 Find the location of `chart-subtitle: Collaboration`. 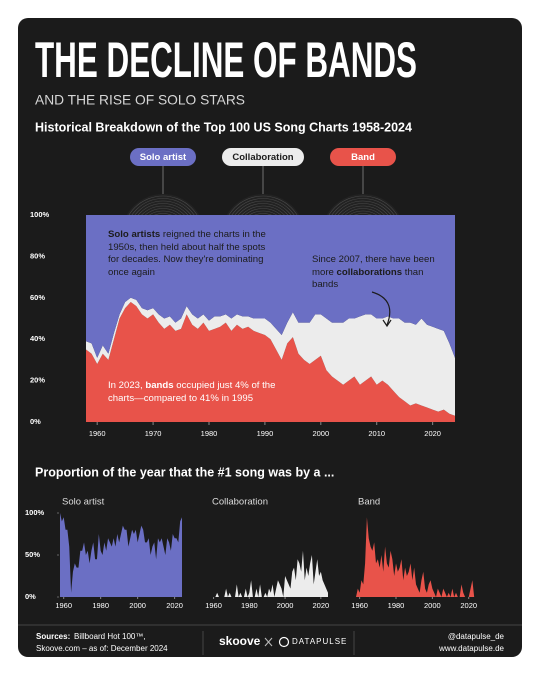

chart-subtitle: Collaboration is located at coordinates (240, 502).